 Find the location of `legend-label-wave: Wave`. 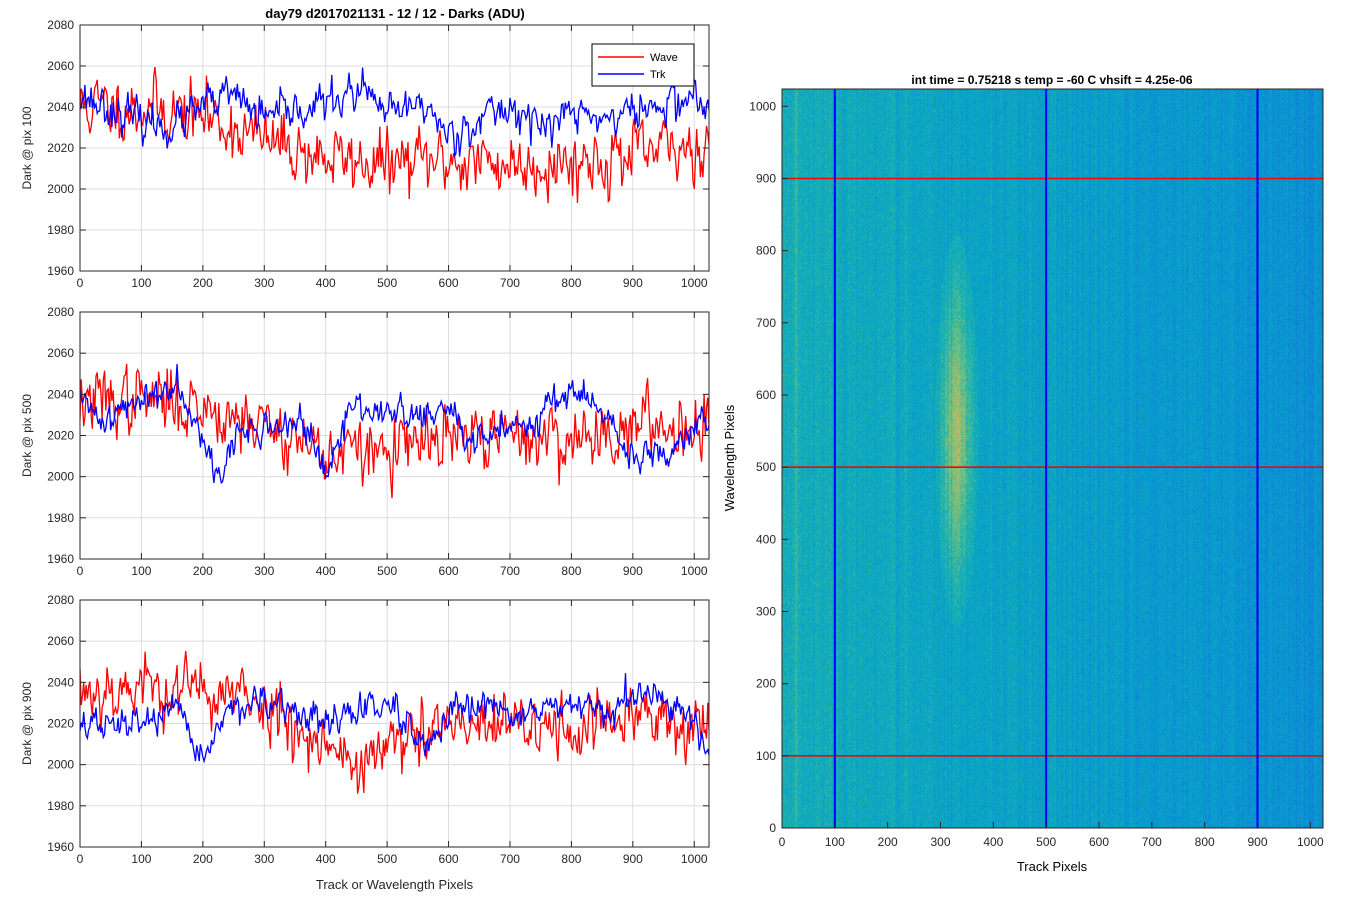

legend-label-wave: Wave is located at coordinates (664, 58).